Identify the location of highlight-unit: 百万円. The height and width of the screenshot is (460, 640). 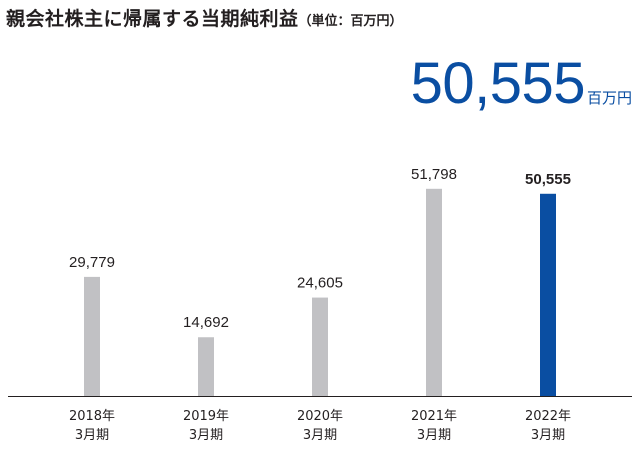
(609, 98).